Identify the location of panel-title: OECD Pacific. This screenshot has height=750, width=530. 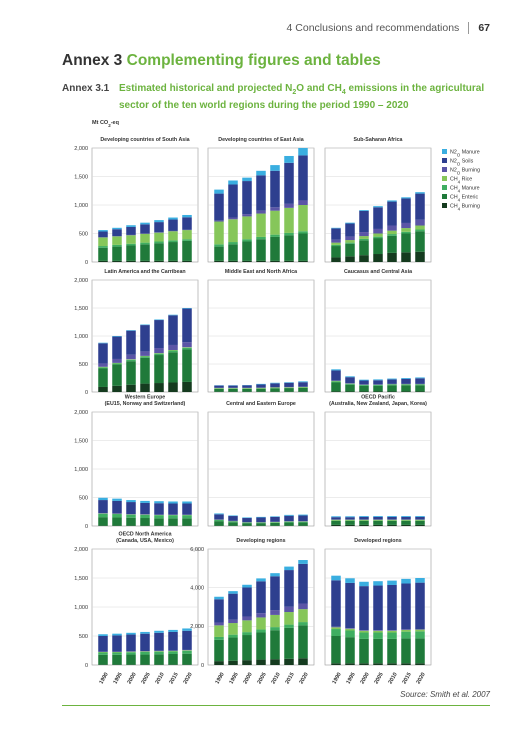
(378, 398).